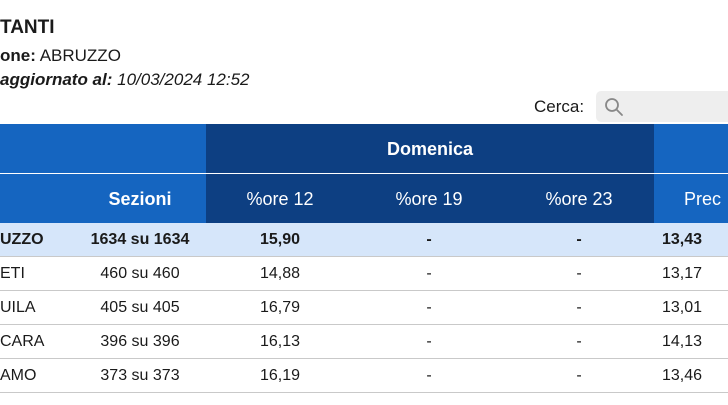 The width and height of the screenshot is (728, 405). I want to click on cell-name: UILA, so click(18, 307).